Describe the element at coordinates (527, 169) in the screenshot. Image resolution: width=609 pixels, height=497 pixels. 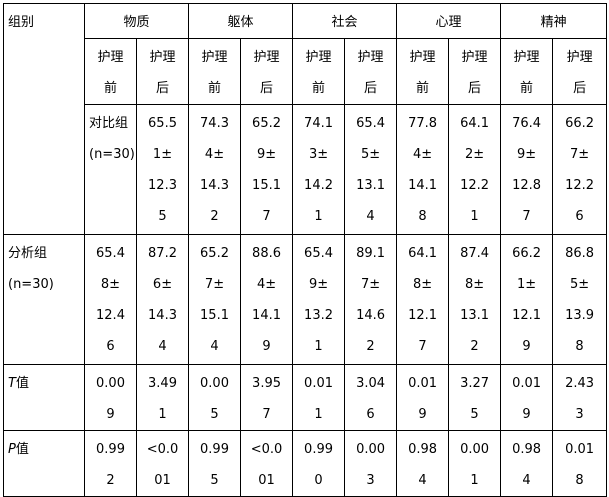
I see `value-cell: 76.4 9± 12.8 7` at that location.